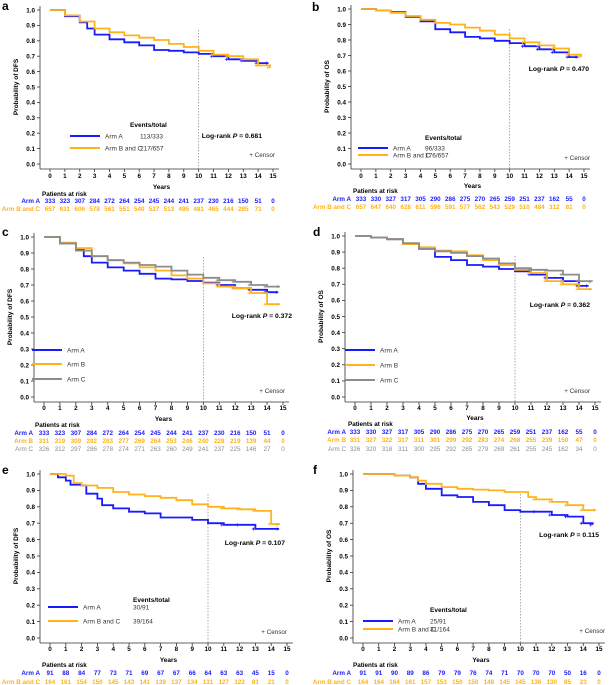 The height and width of the screenshot is (685, 612). What do you see at coordinates (470, 33) in the screenshot?
I see `km-curve-arm-a` at bounding box center [470, 33].